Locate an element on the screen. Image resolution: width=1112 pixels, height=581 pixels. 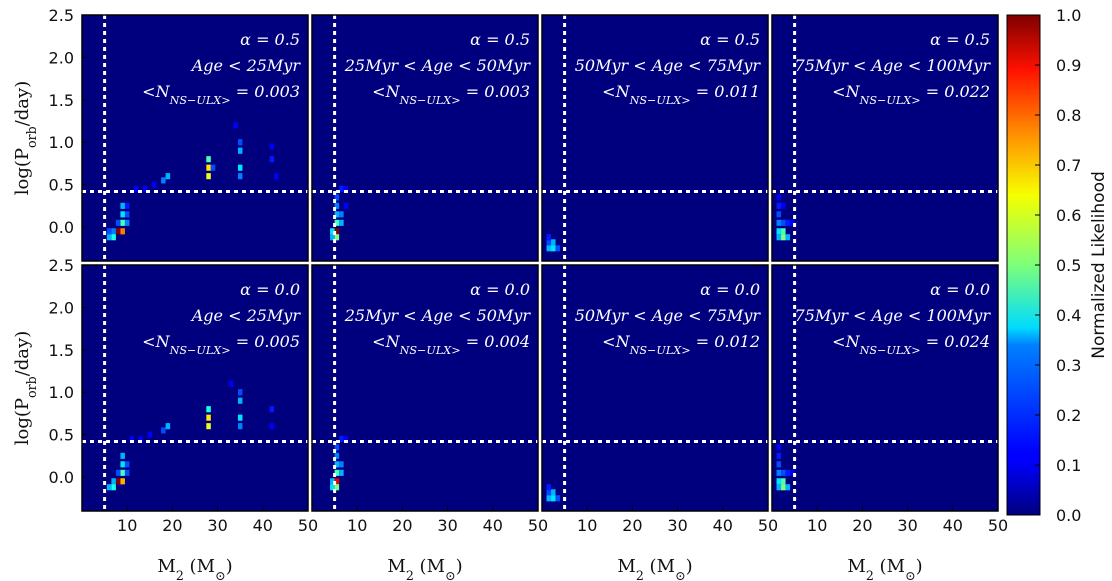
y-tick-label: 2.5 is located at coordinates (61, 265).